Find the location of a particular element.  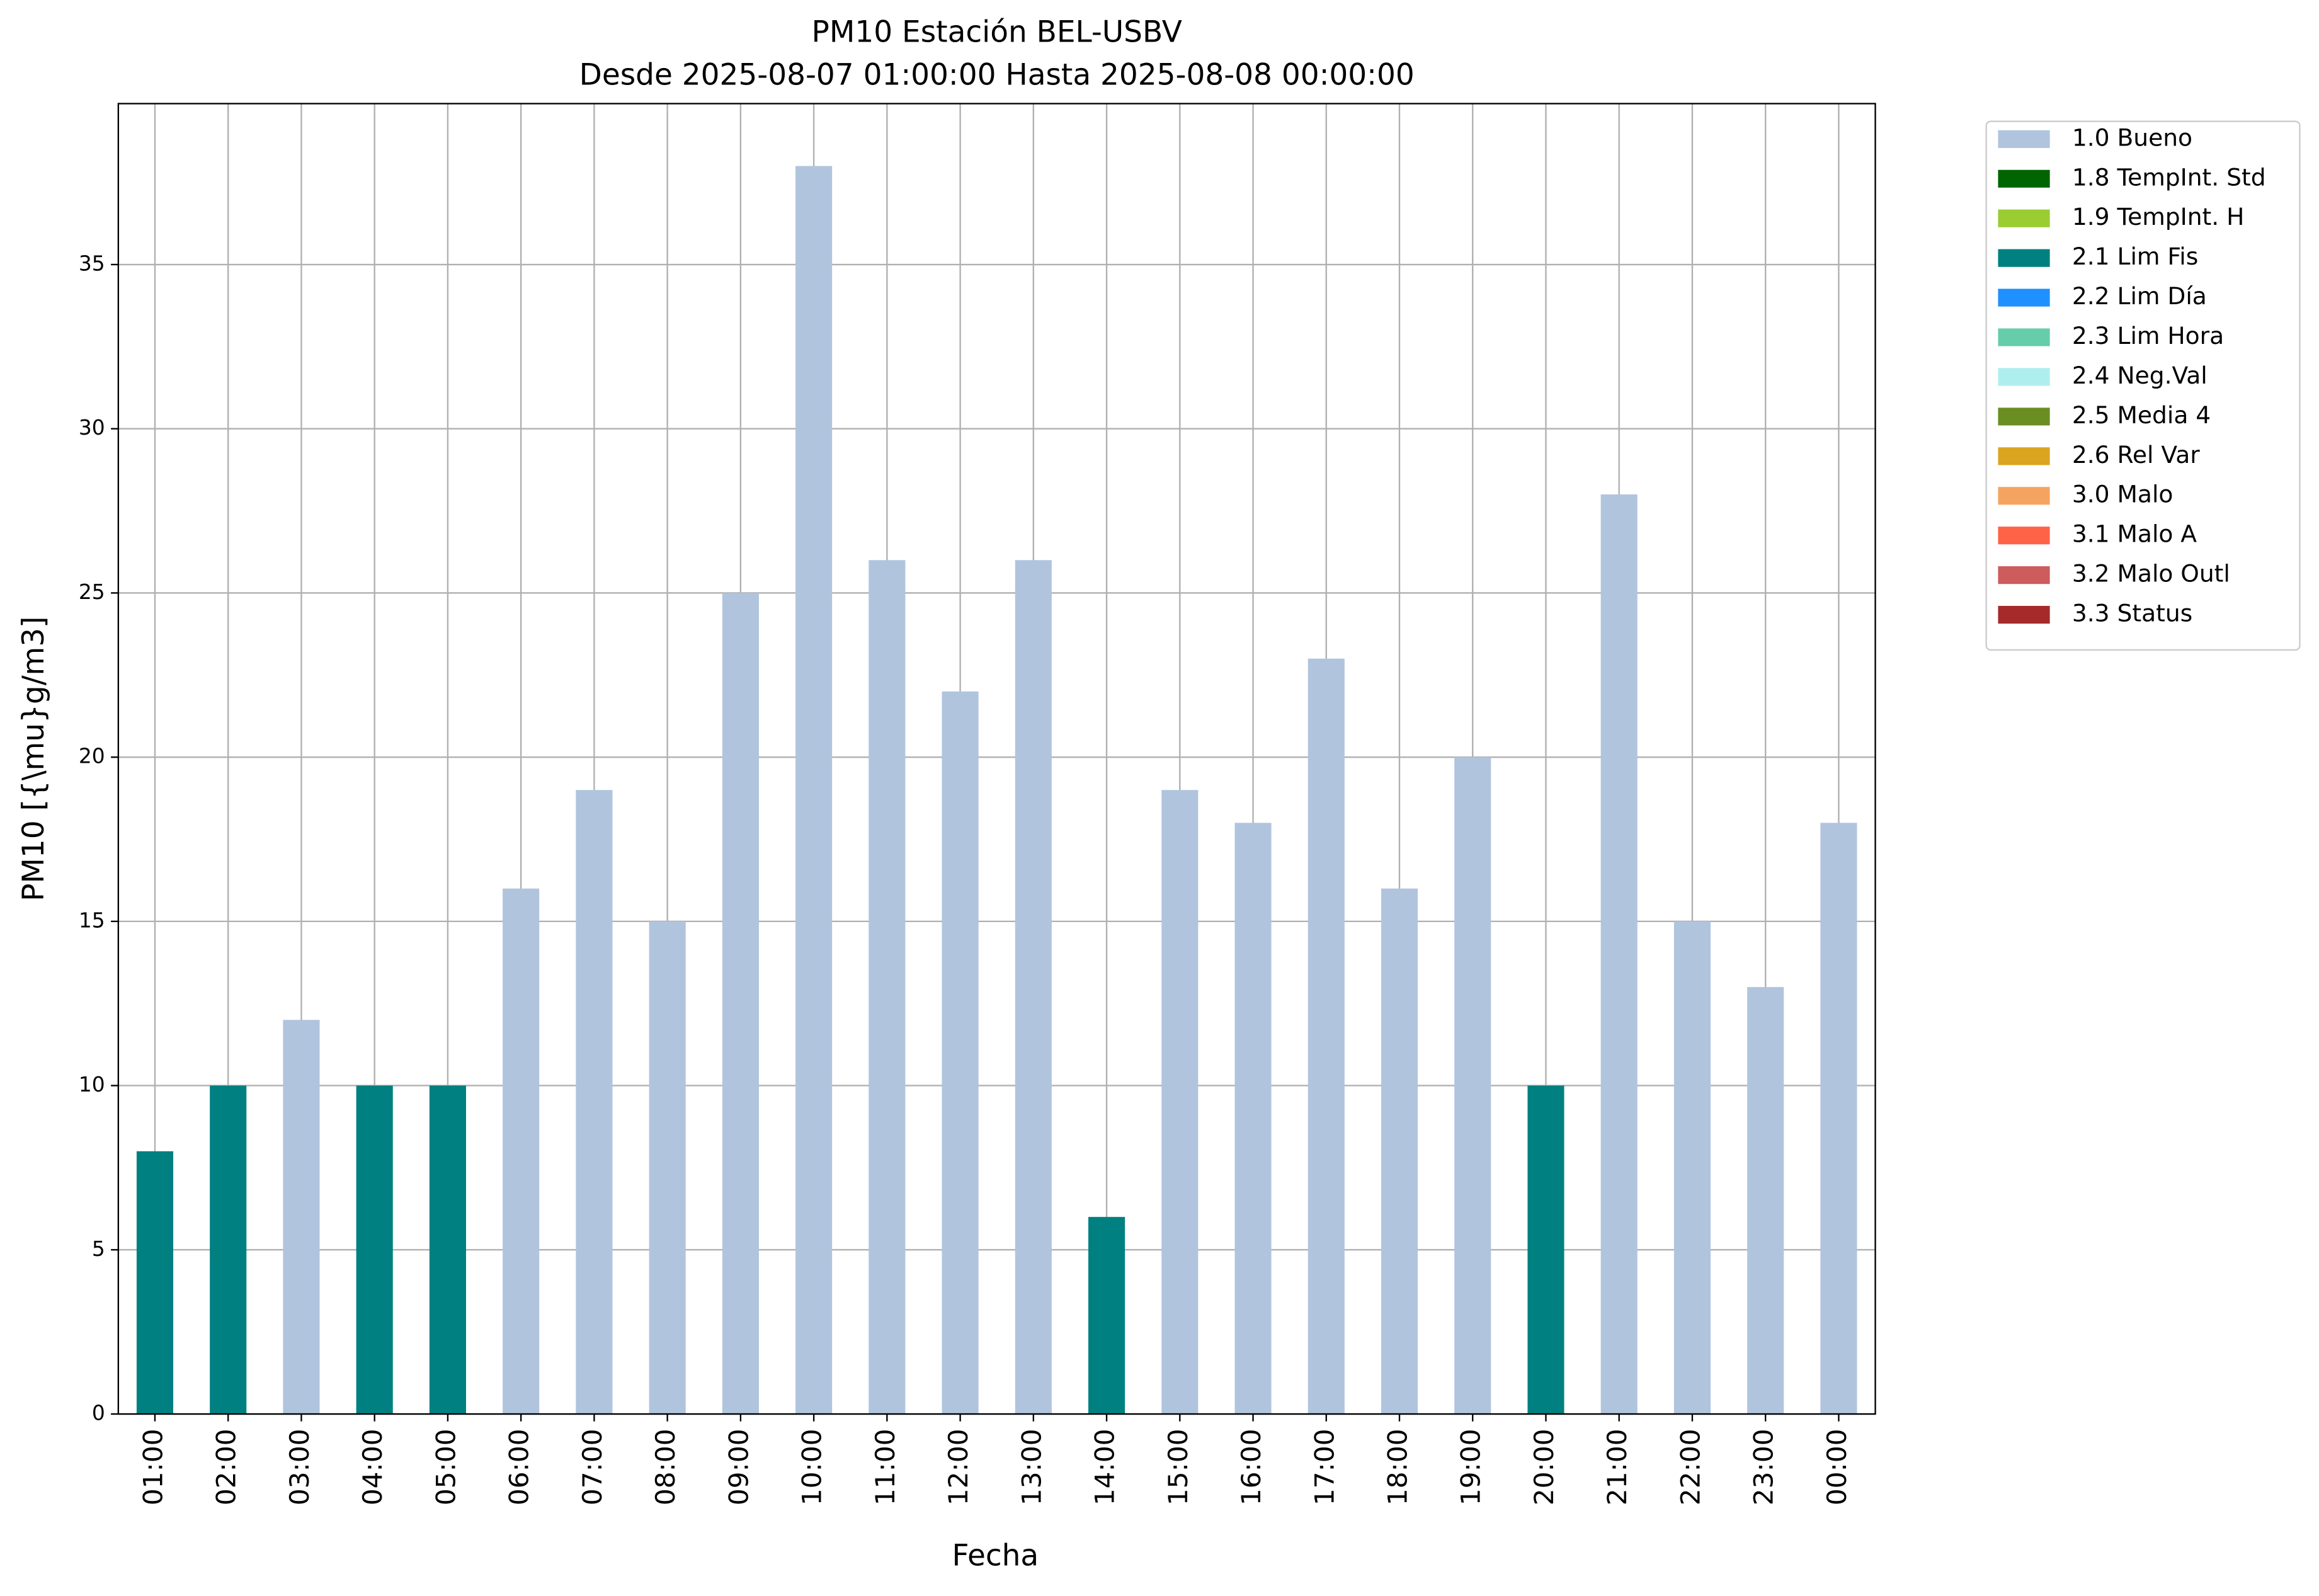

legend-label: 2.6 Rel Var is located at coordinates (2136, 455).